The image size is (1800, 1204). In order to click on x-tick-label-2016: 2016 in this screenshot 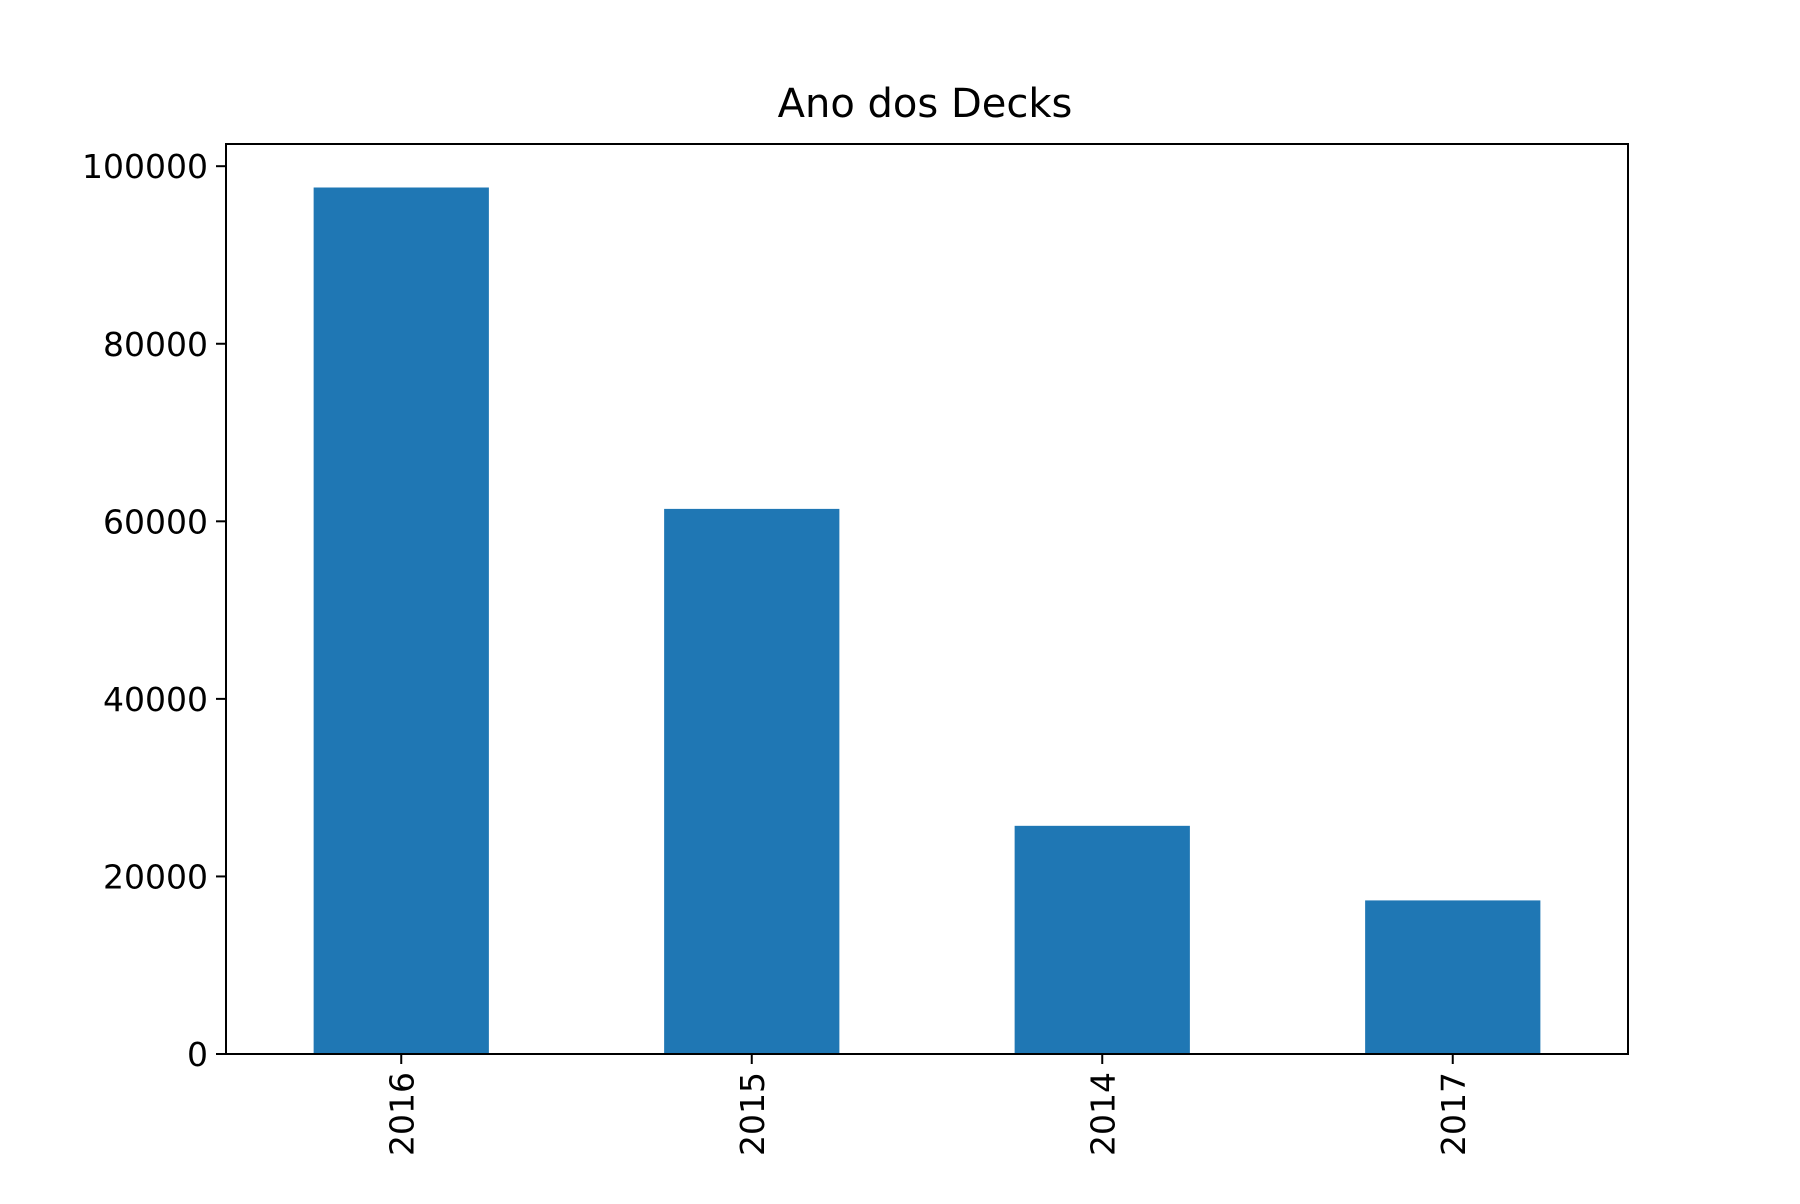, I will do `click(401, 1114)`.